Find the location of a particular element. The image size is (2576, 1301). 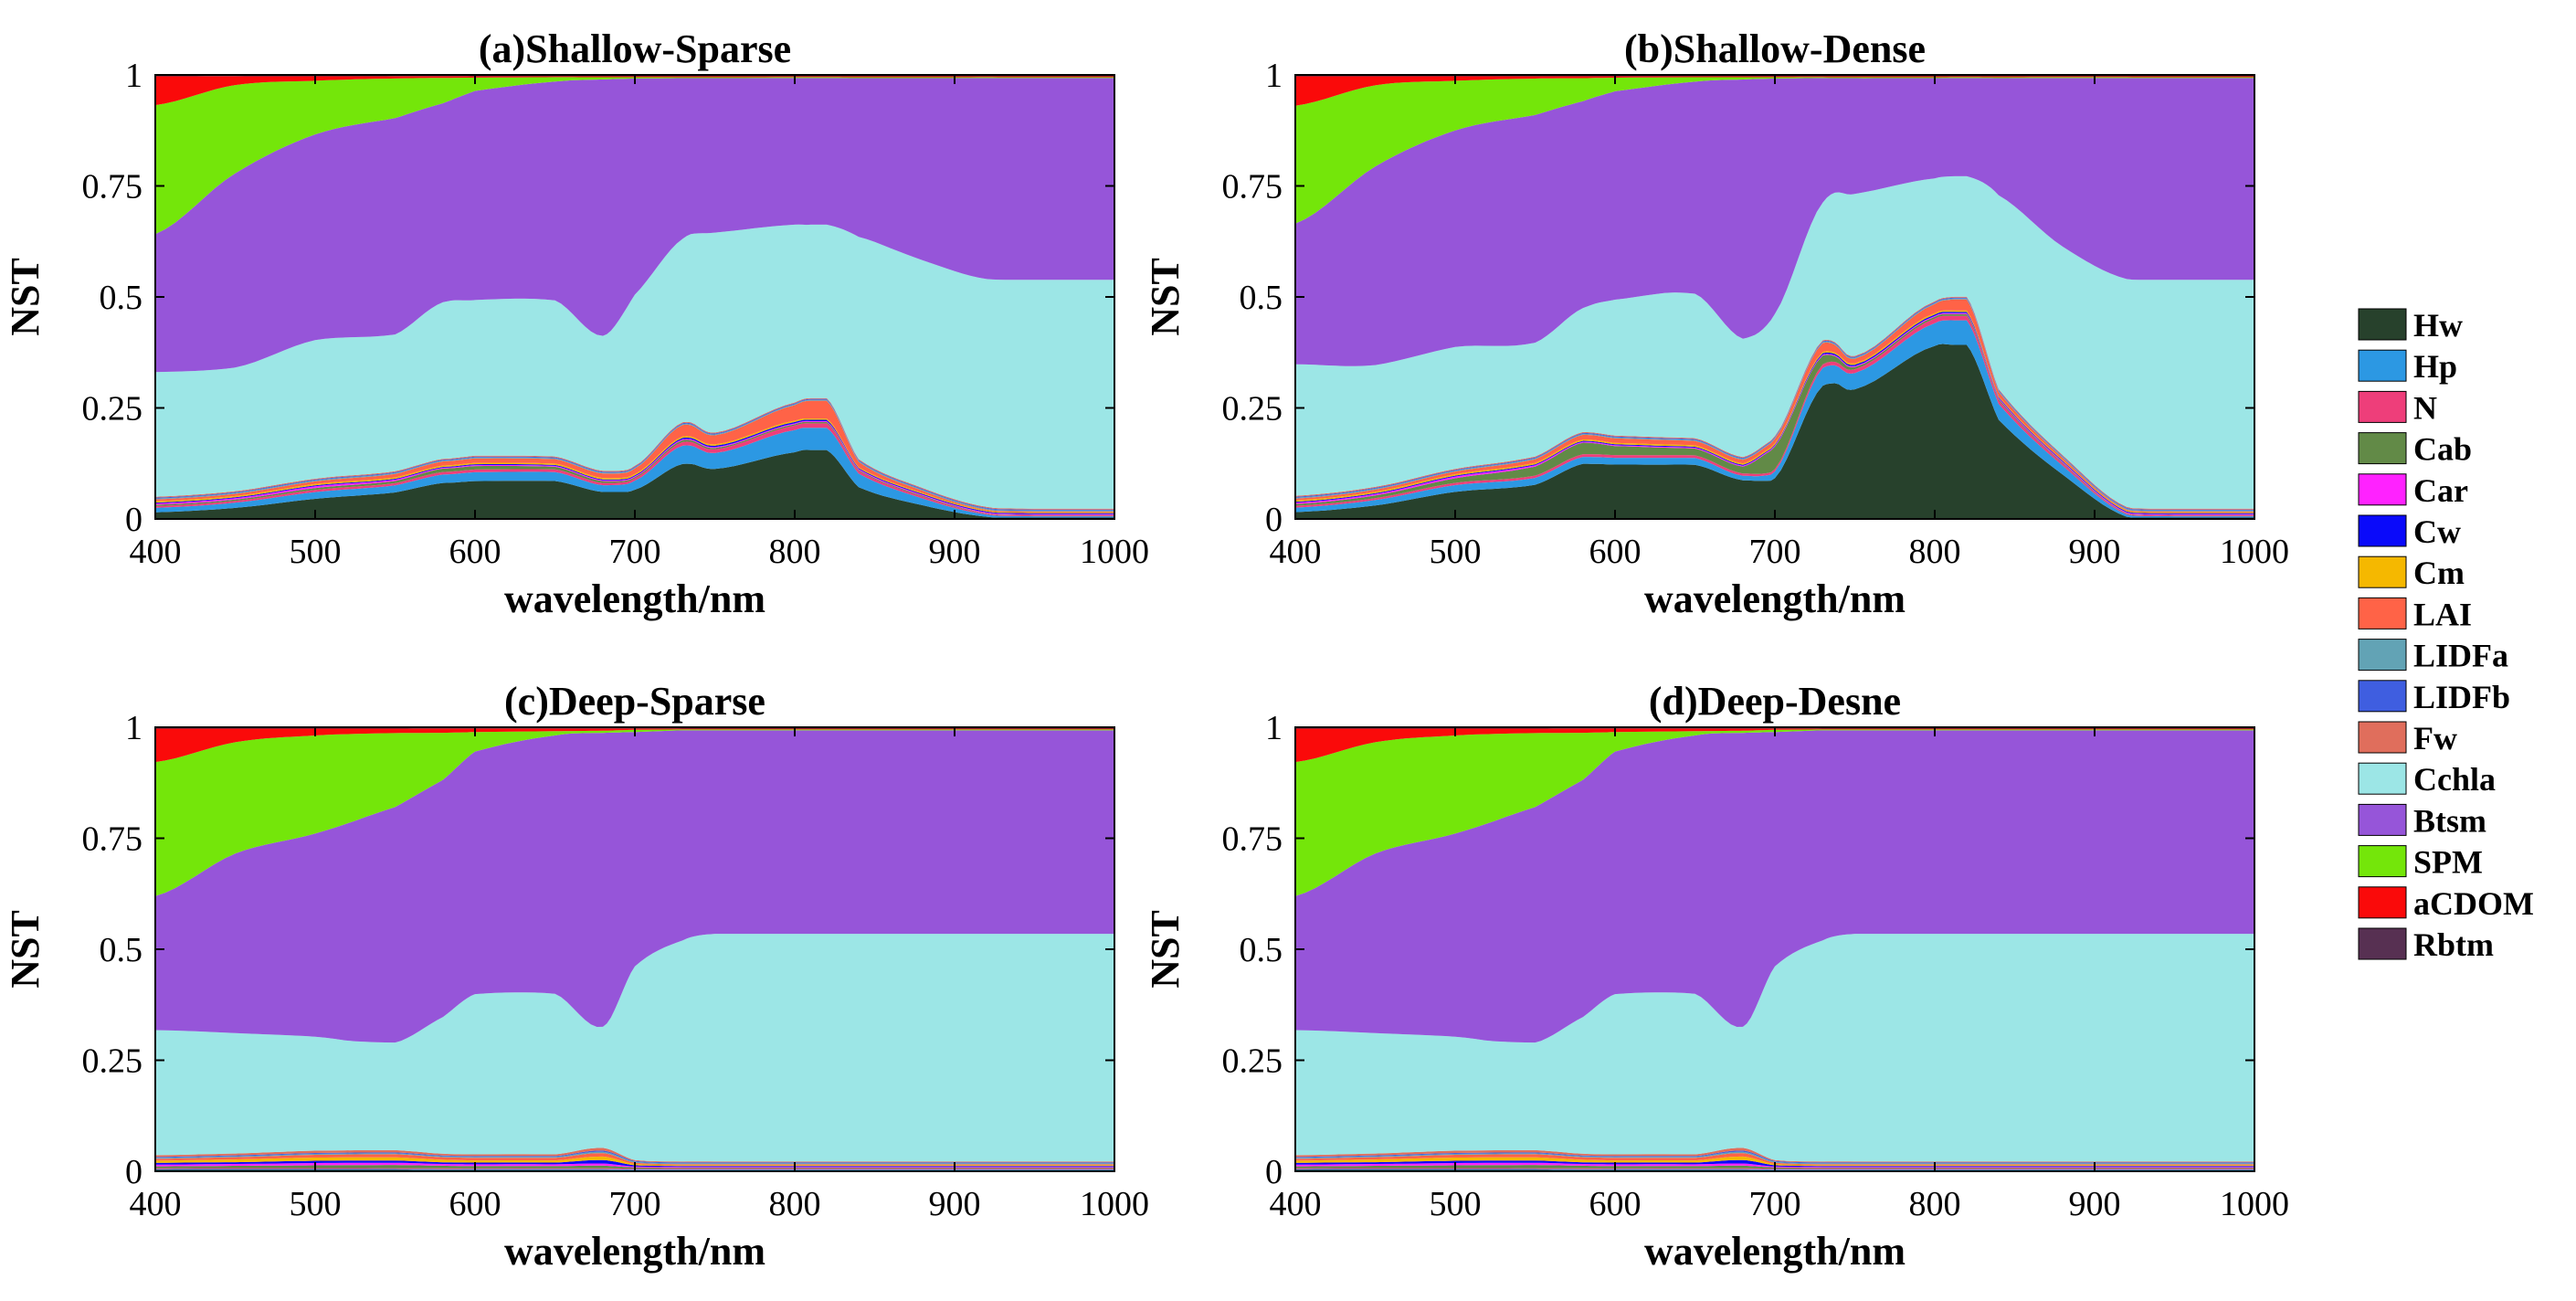

legend-item: Hw is located at coordinates (2410, 325).